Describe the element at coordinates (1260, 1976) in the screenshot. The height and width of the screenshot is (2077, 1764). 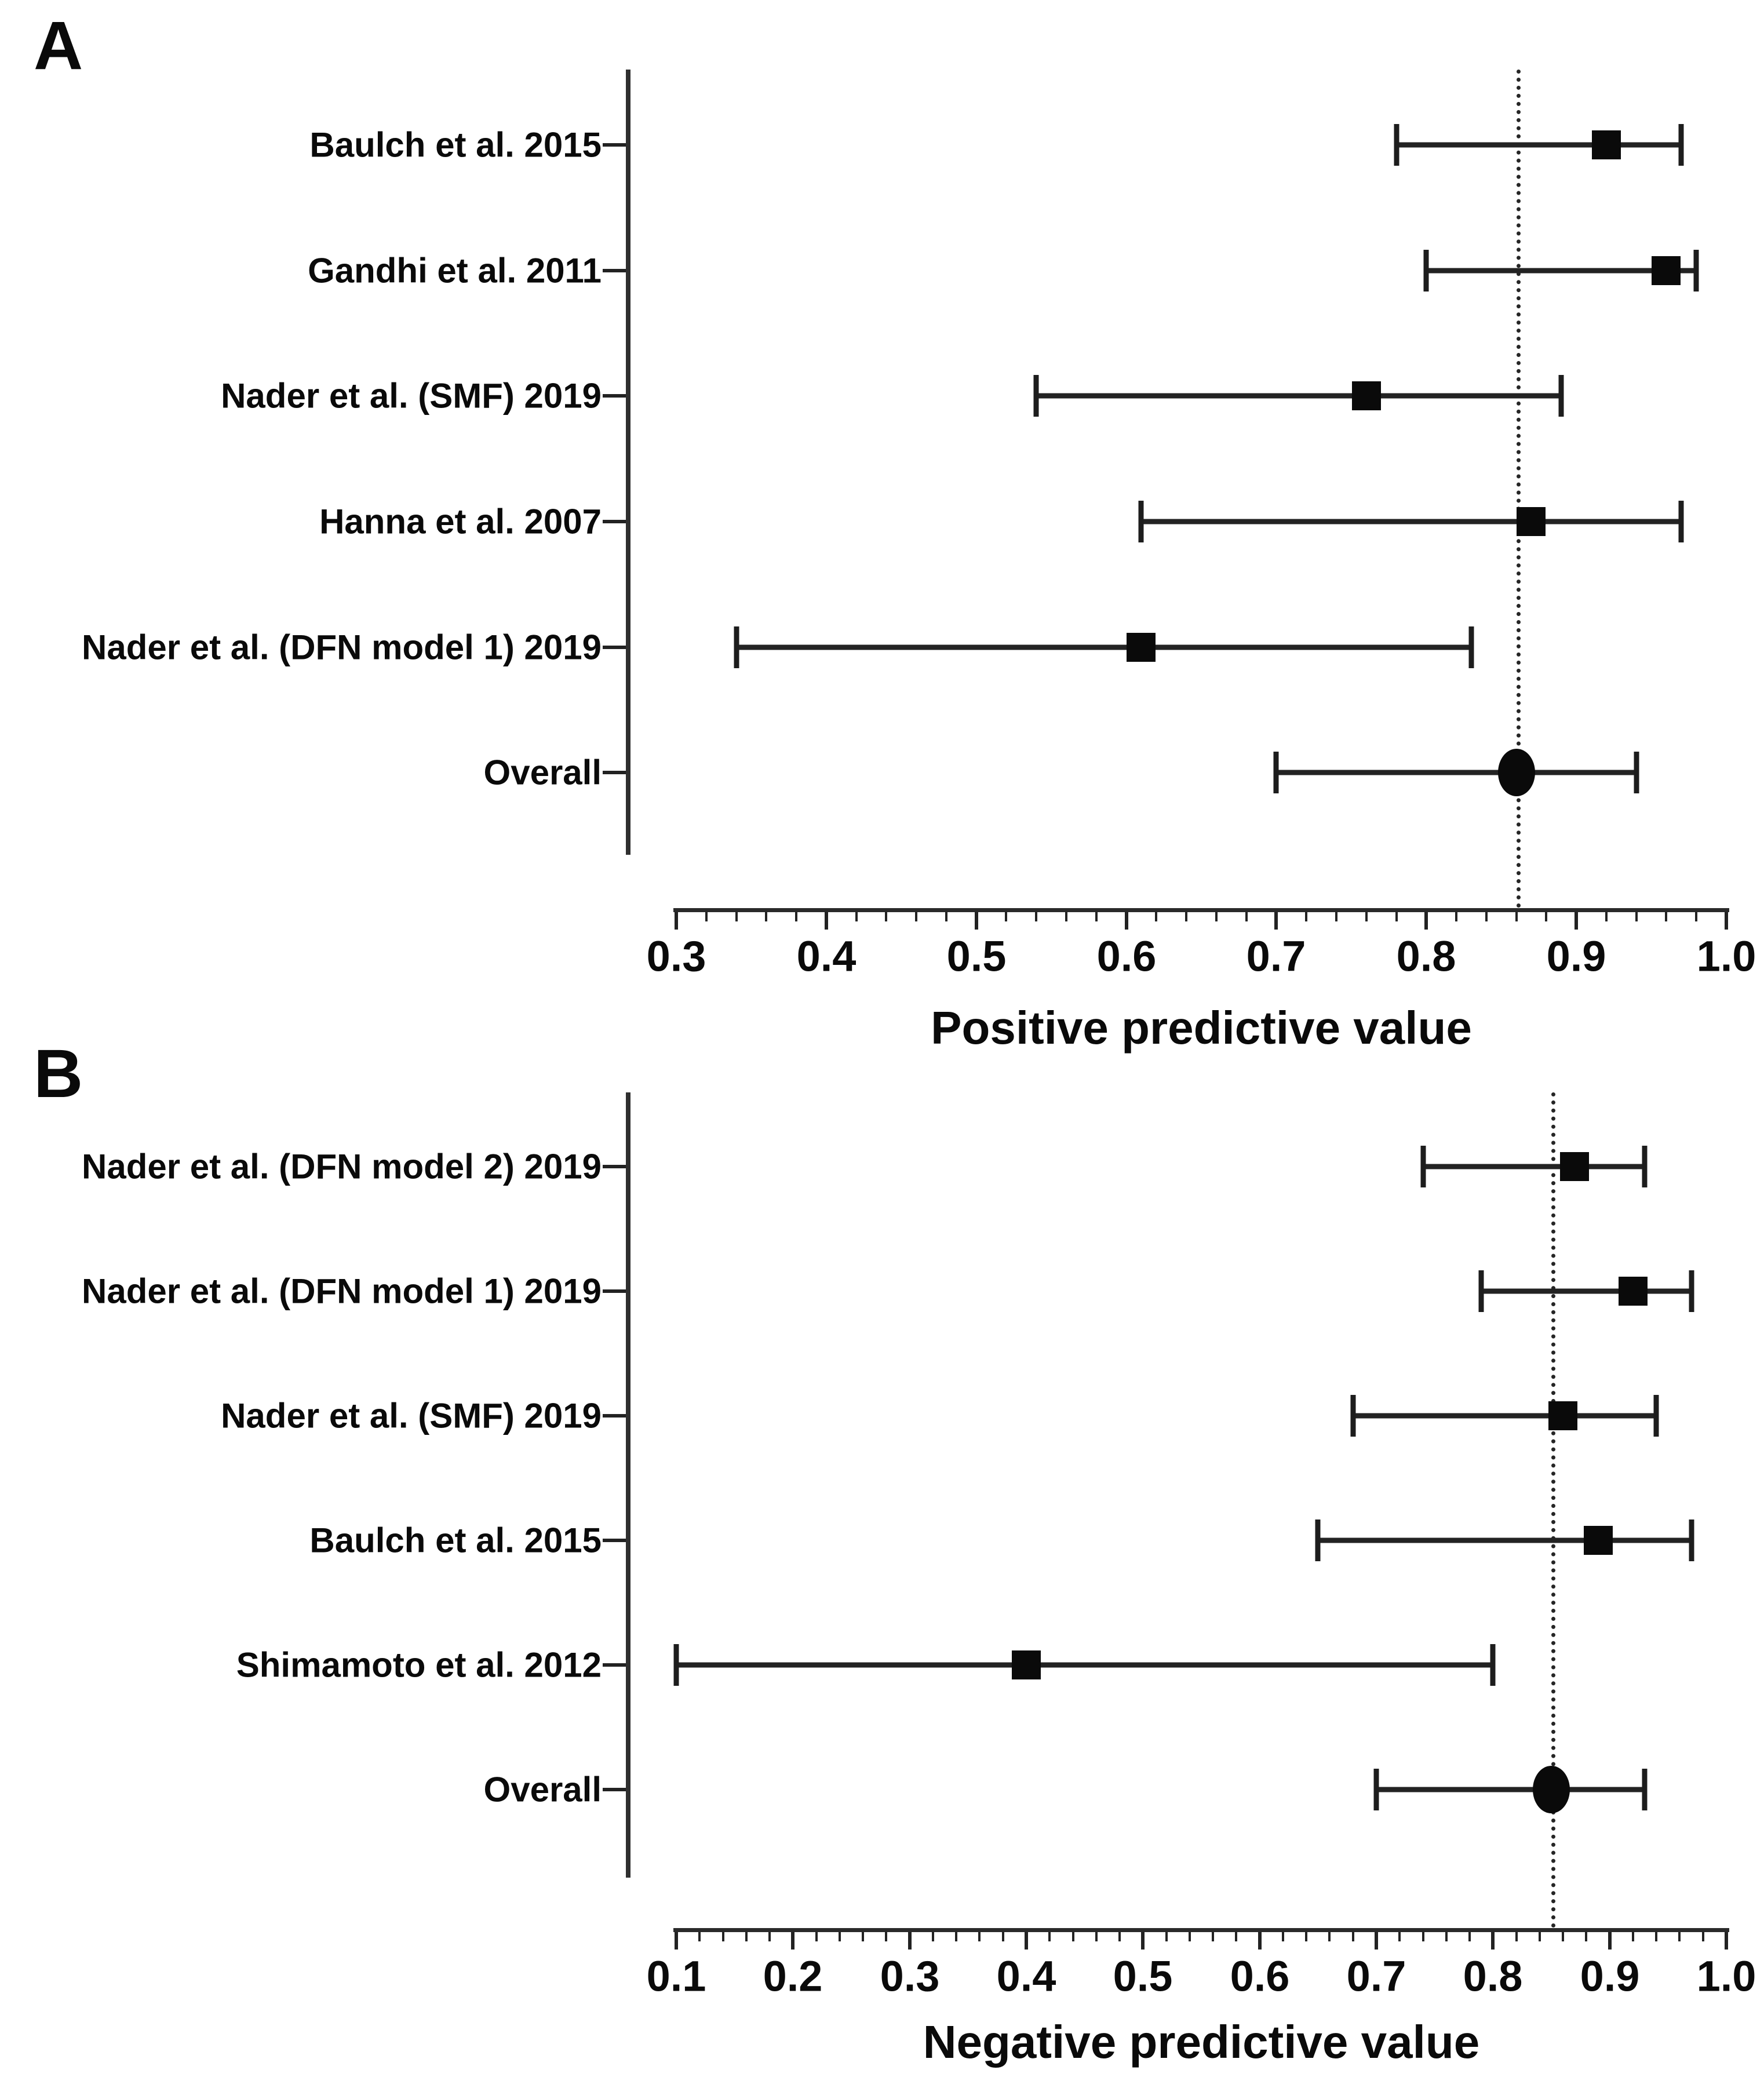
I see `panel-b-axis-tick-label: 0.6` at that location.